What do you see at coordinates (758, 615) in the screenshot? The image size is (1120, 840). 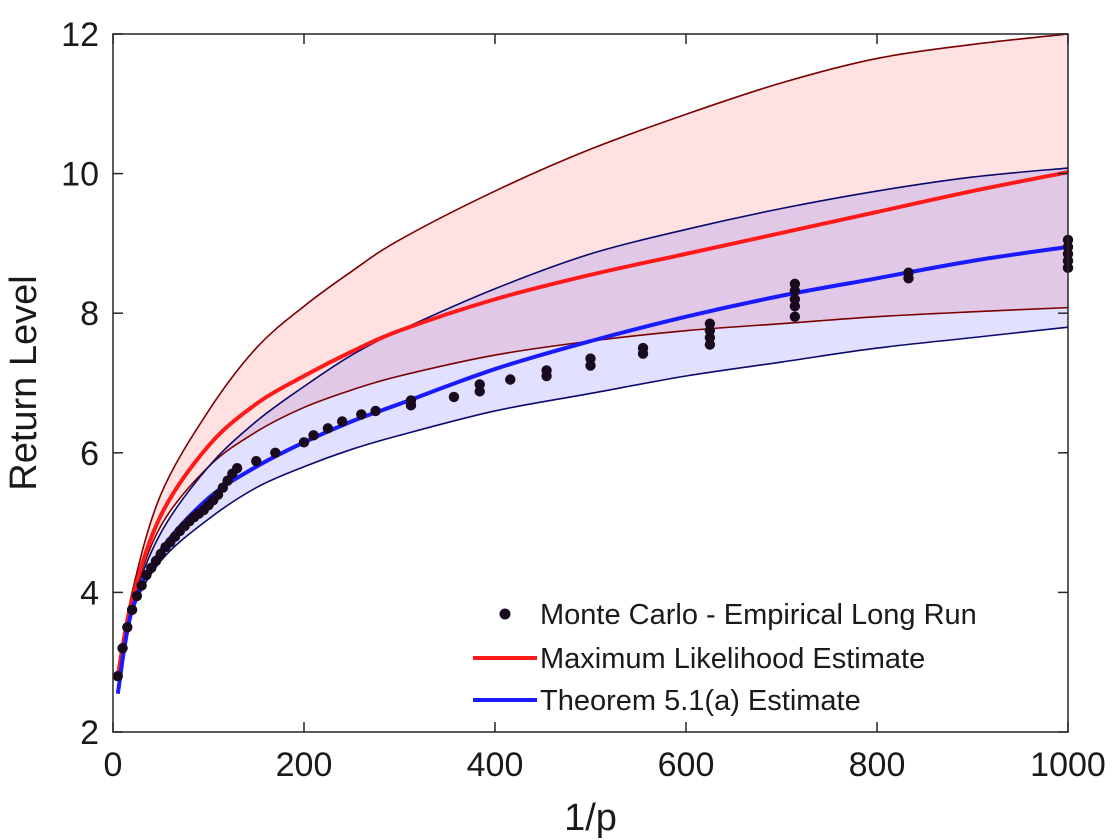 I see `legend-label-monte-carlo: Monte Carlo - Empirical Long Run` at bounding box center [758, 615].